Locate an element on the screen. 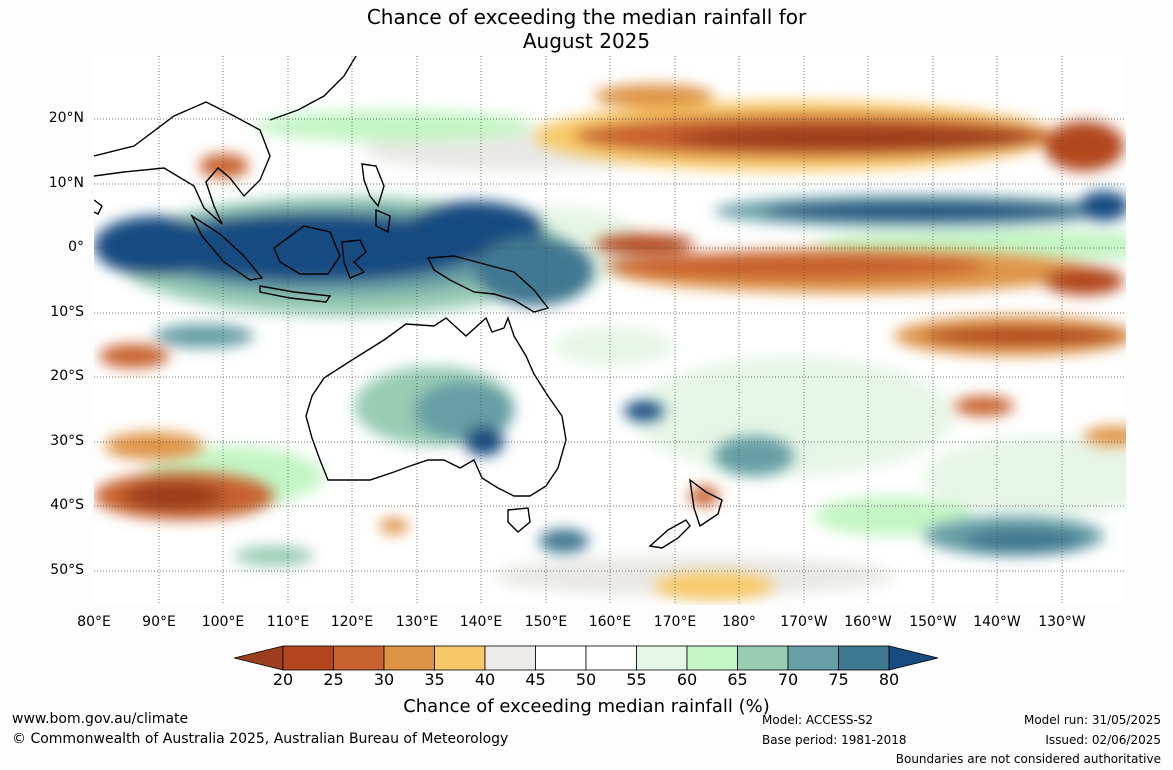  lat-label-30s: 30°S is located at coordinates (67, 441).